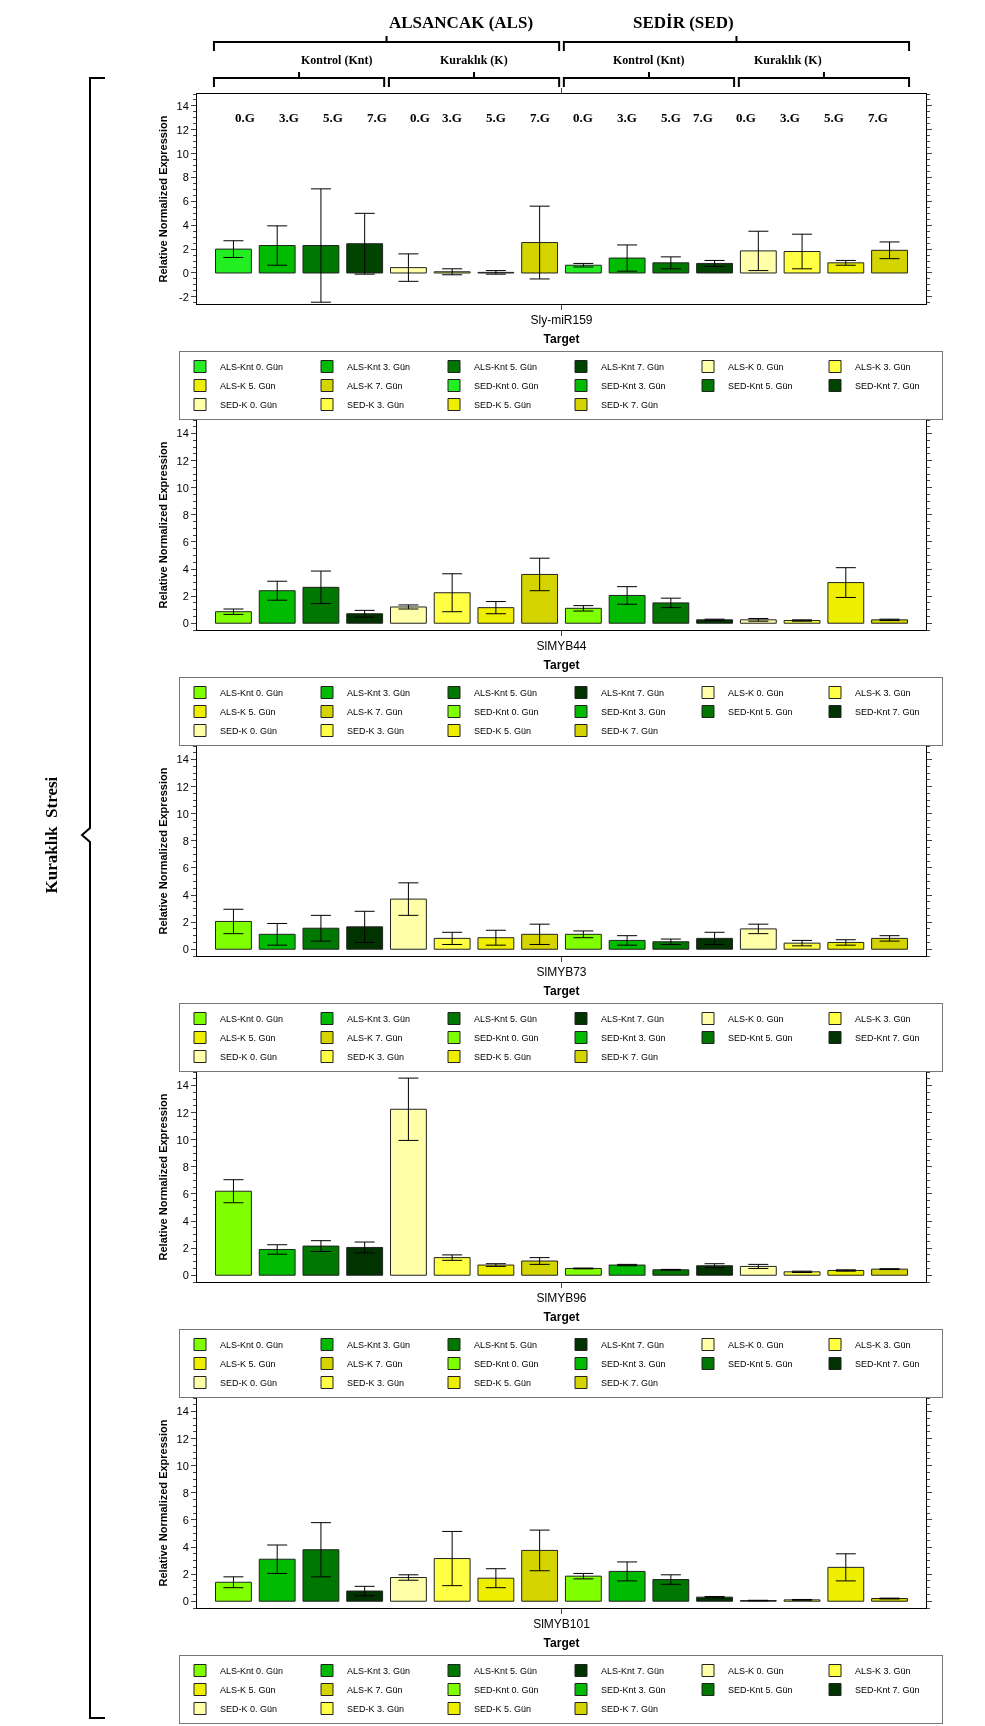  I want to click on x-tick-label: SlMYB96, so click(561, 1298).